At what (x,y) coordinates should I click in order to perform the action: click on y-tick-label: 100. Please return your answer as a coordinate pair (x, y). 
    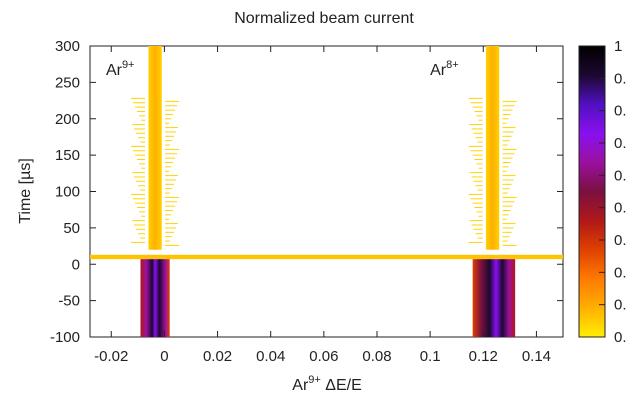
    Looking at the image, I should click on (67, 192).